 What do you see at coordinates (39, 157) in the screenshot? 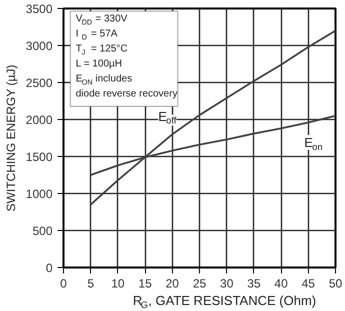
I see `y-tick-label: 1500` at bounding box center [39, 157].